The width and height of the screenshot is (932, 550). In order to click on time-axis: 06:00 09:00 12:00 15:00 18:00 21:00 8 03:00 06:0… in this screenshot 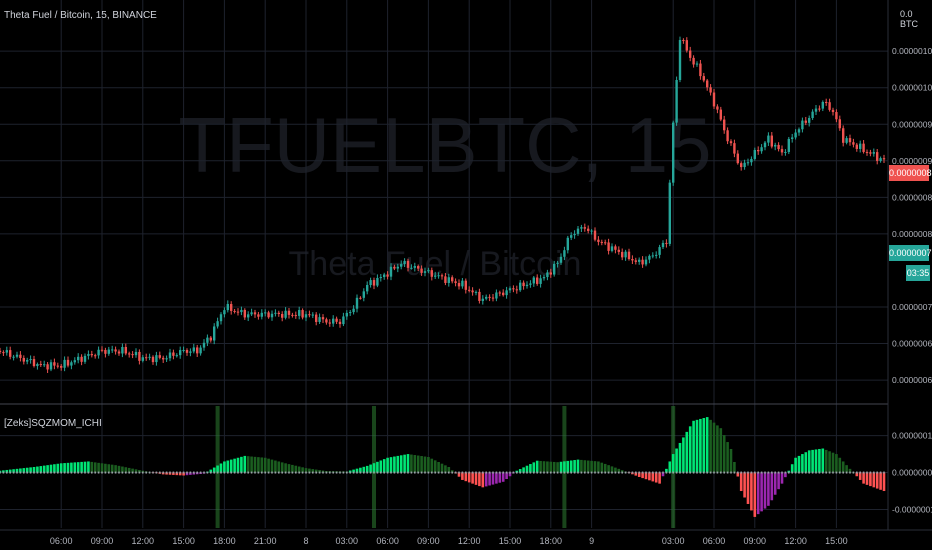, I will do `click(449, 541)`.